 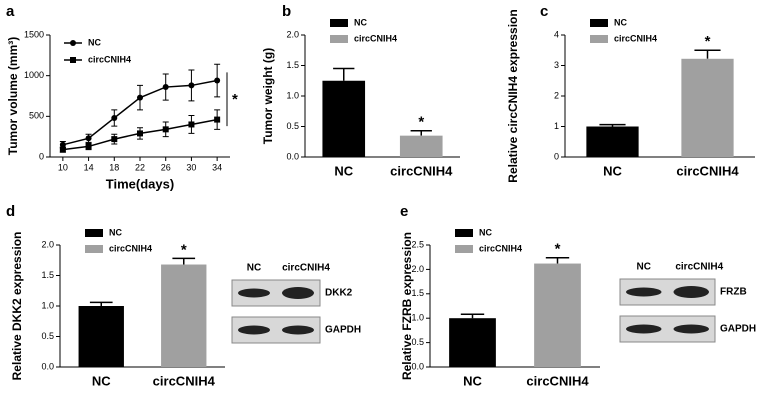 What do you see at coordinates (513, 95) in the screenshot?
I see `y-axis-label: Relative circCNIH4 expression` at bounding box center [513, 95].